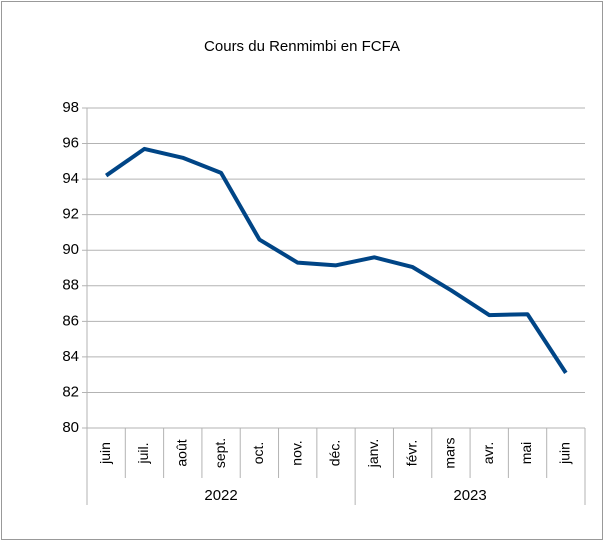 The width and height of the screenshot is (605, 542). What do you see at coordinates (143, 453) in the screenshot?
I see `x-tick-label: juil.` at bounding box center [143, 453].